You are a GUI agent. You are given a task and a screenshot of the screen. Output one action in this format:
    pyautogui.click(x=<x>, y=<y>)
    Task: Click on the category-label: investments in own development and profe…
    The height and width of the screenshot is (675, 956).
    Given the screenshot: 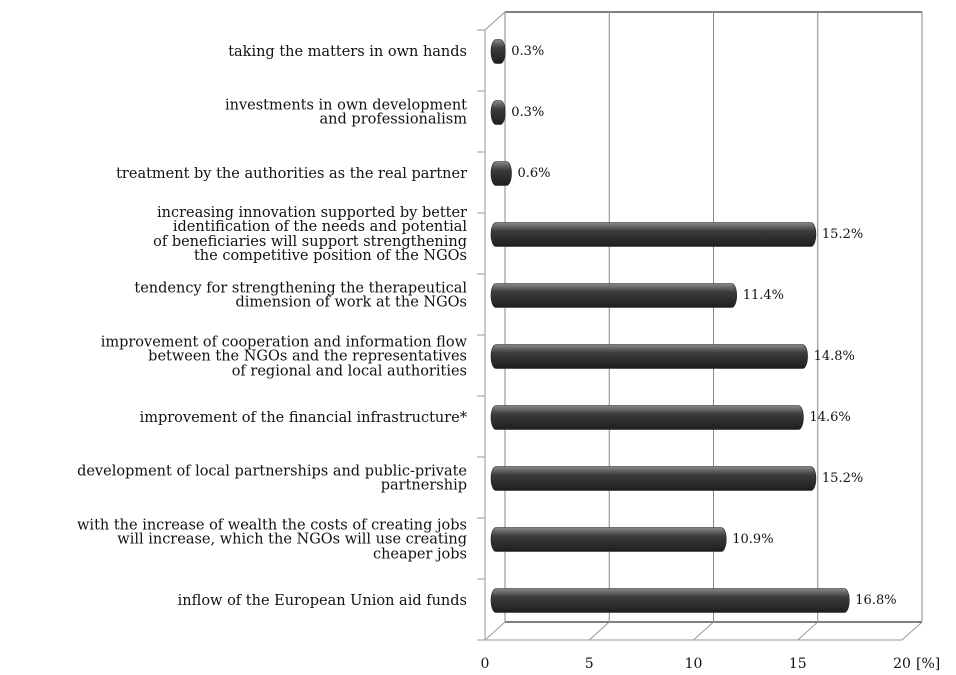 What is the action you would take?
    pyautogui.click(x=345, y=112)
    